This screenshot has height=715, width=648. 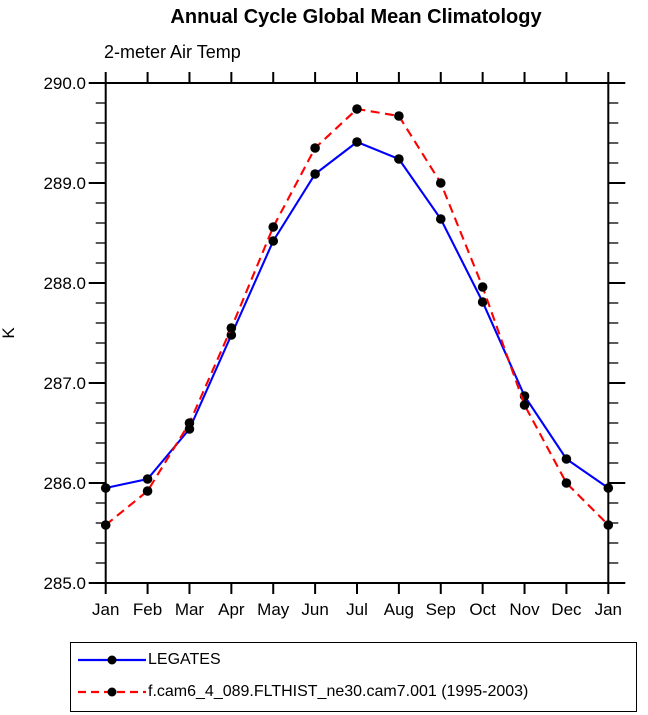 I want to click on y-tick-label: 286.0, so click(x=64, y=483).